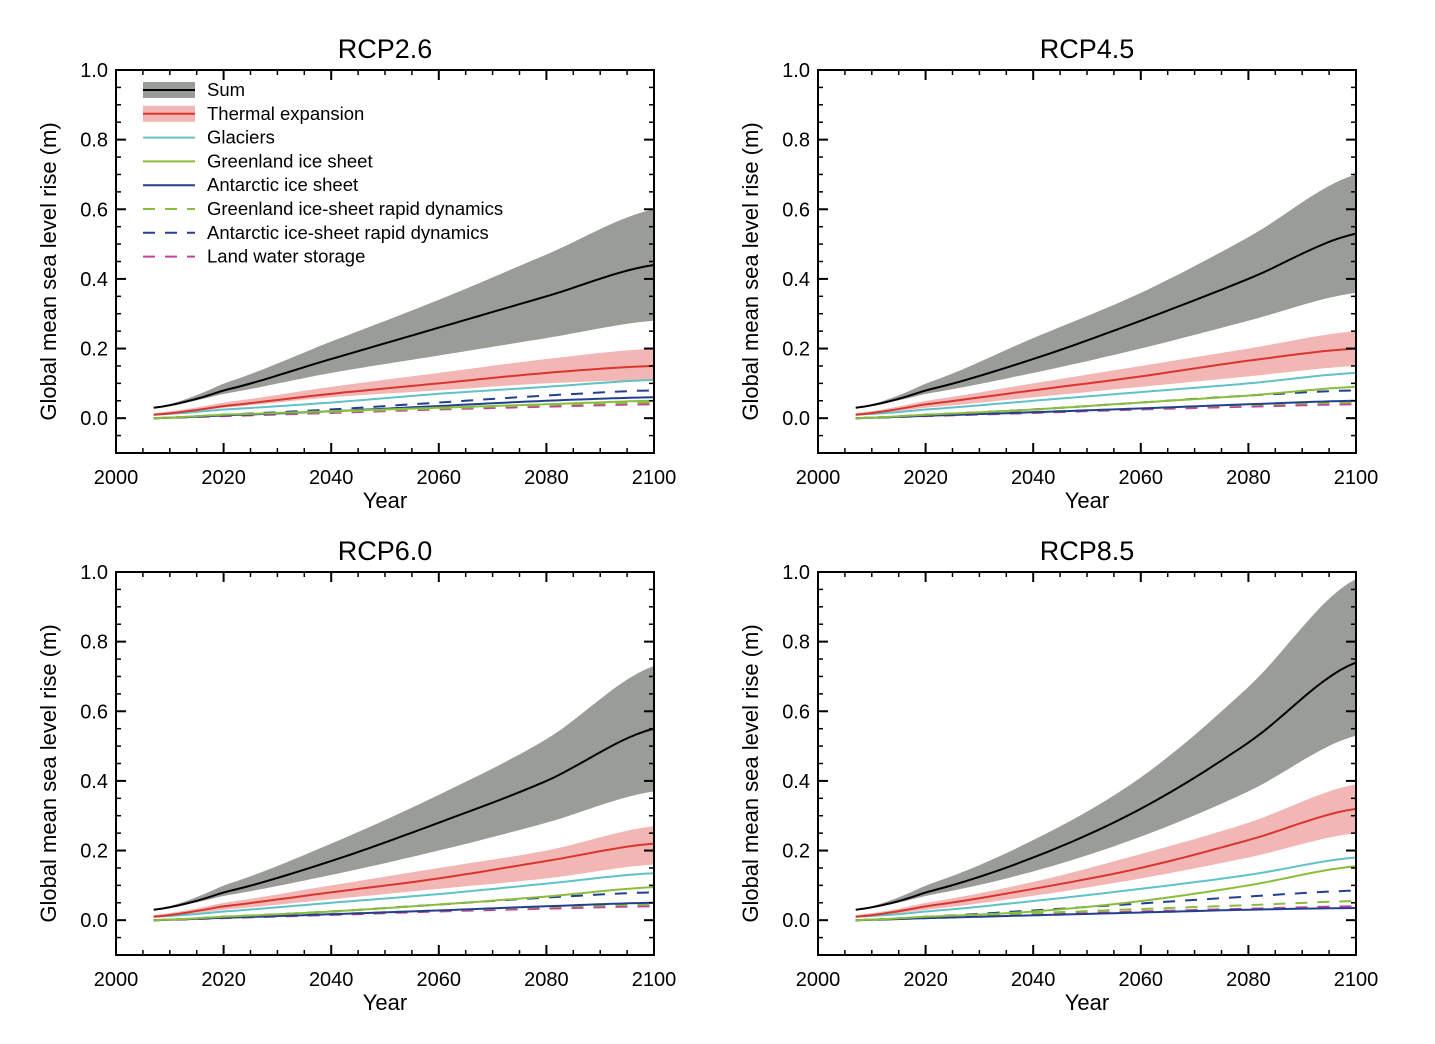  I want to click on legend-item: Sum, so click(194, 89).